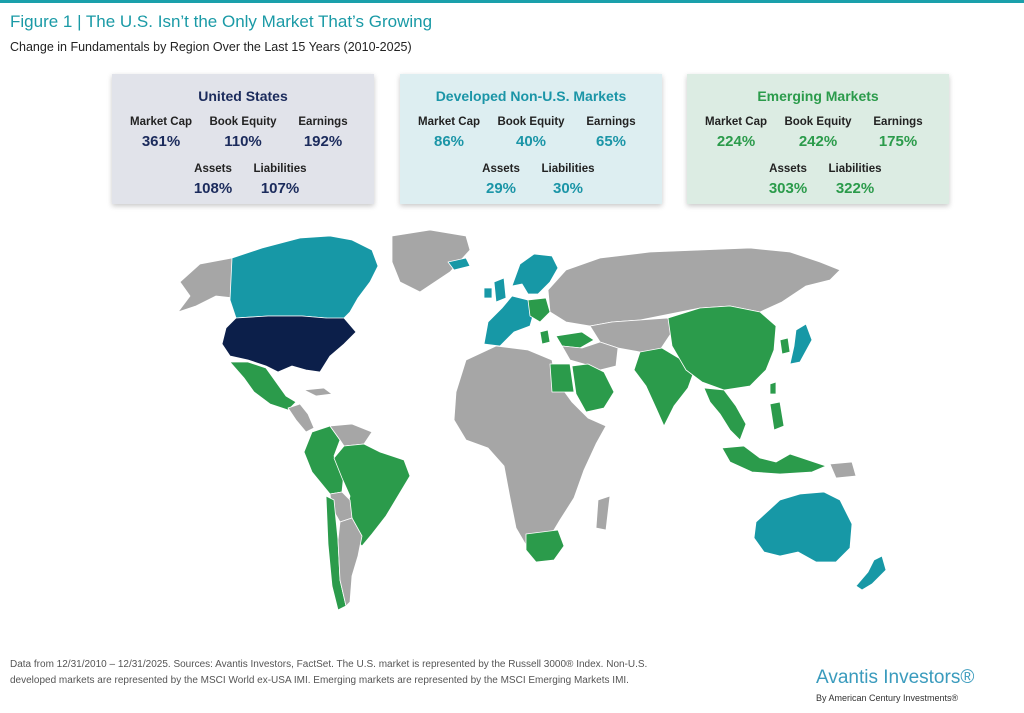 The image size is (1024, 713). I want to click on region-western-europe, so click(509, 321).